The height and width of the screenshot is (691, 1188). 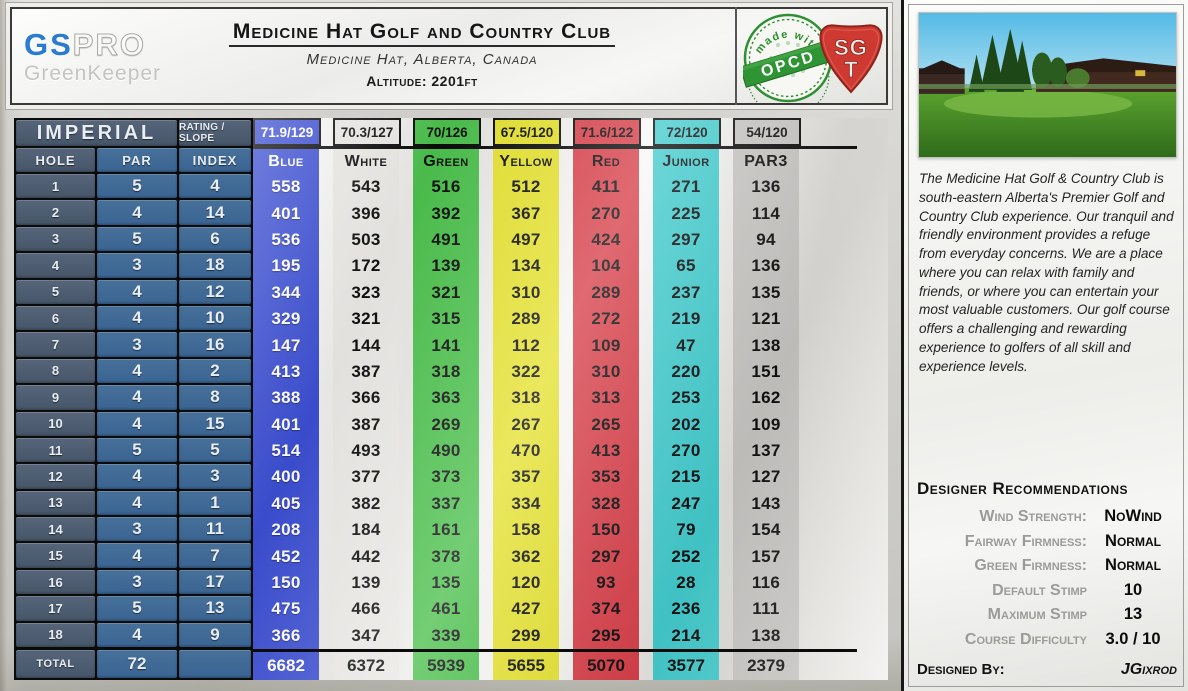 I want to click on hole-number-cell: 2, so click(x=55, y=212).